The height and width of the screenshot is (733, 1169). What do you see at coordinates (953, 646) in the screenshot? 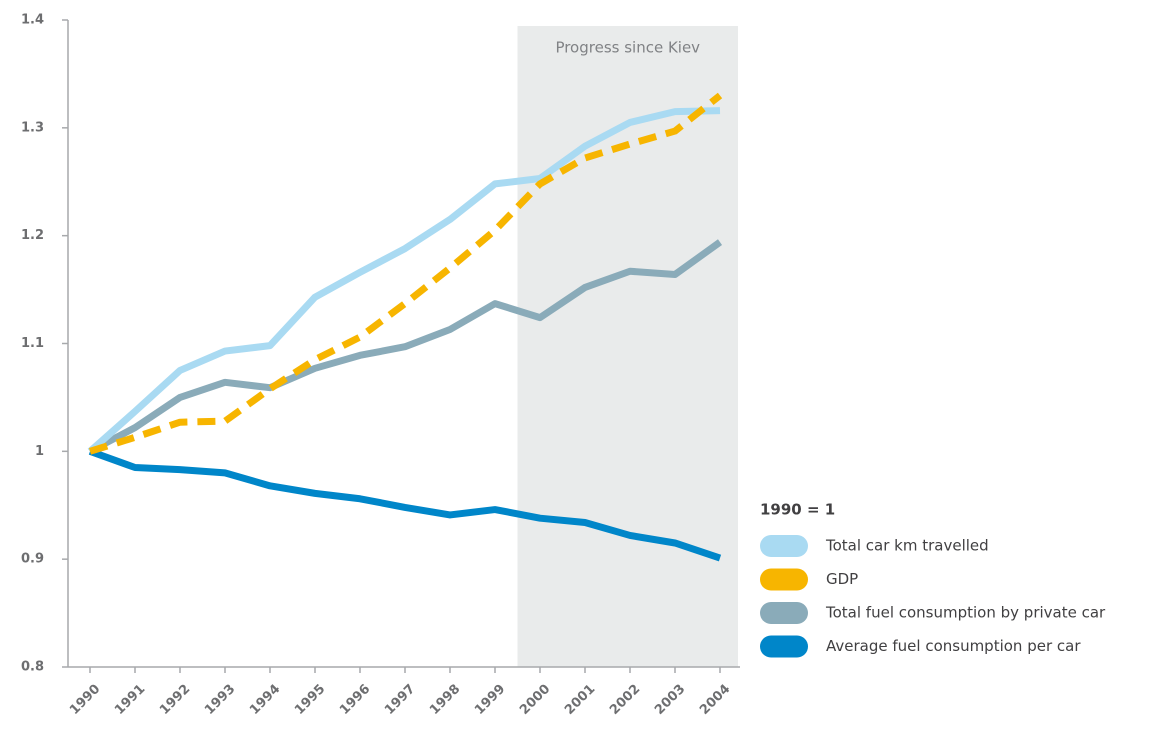
I see `legend-label: Average fuel consumption per car` at bounding box center [953, 646].